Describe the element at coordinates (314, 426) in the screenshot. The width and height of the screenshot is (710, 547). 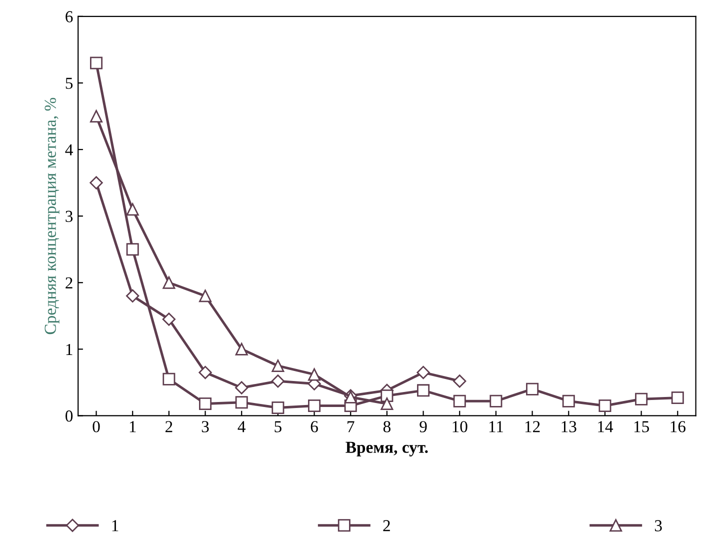
I see `x-tick-label: 6` at that location.